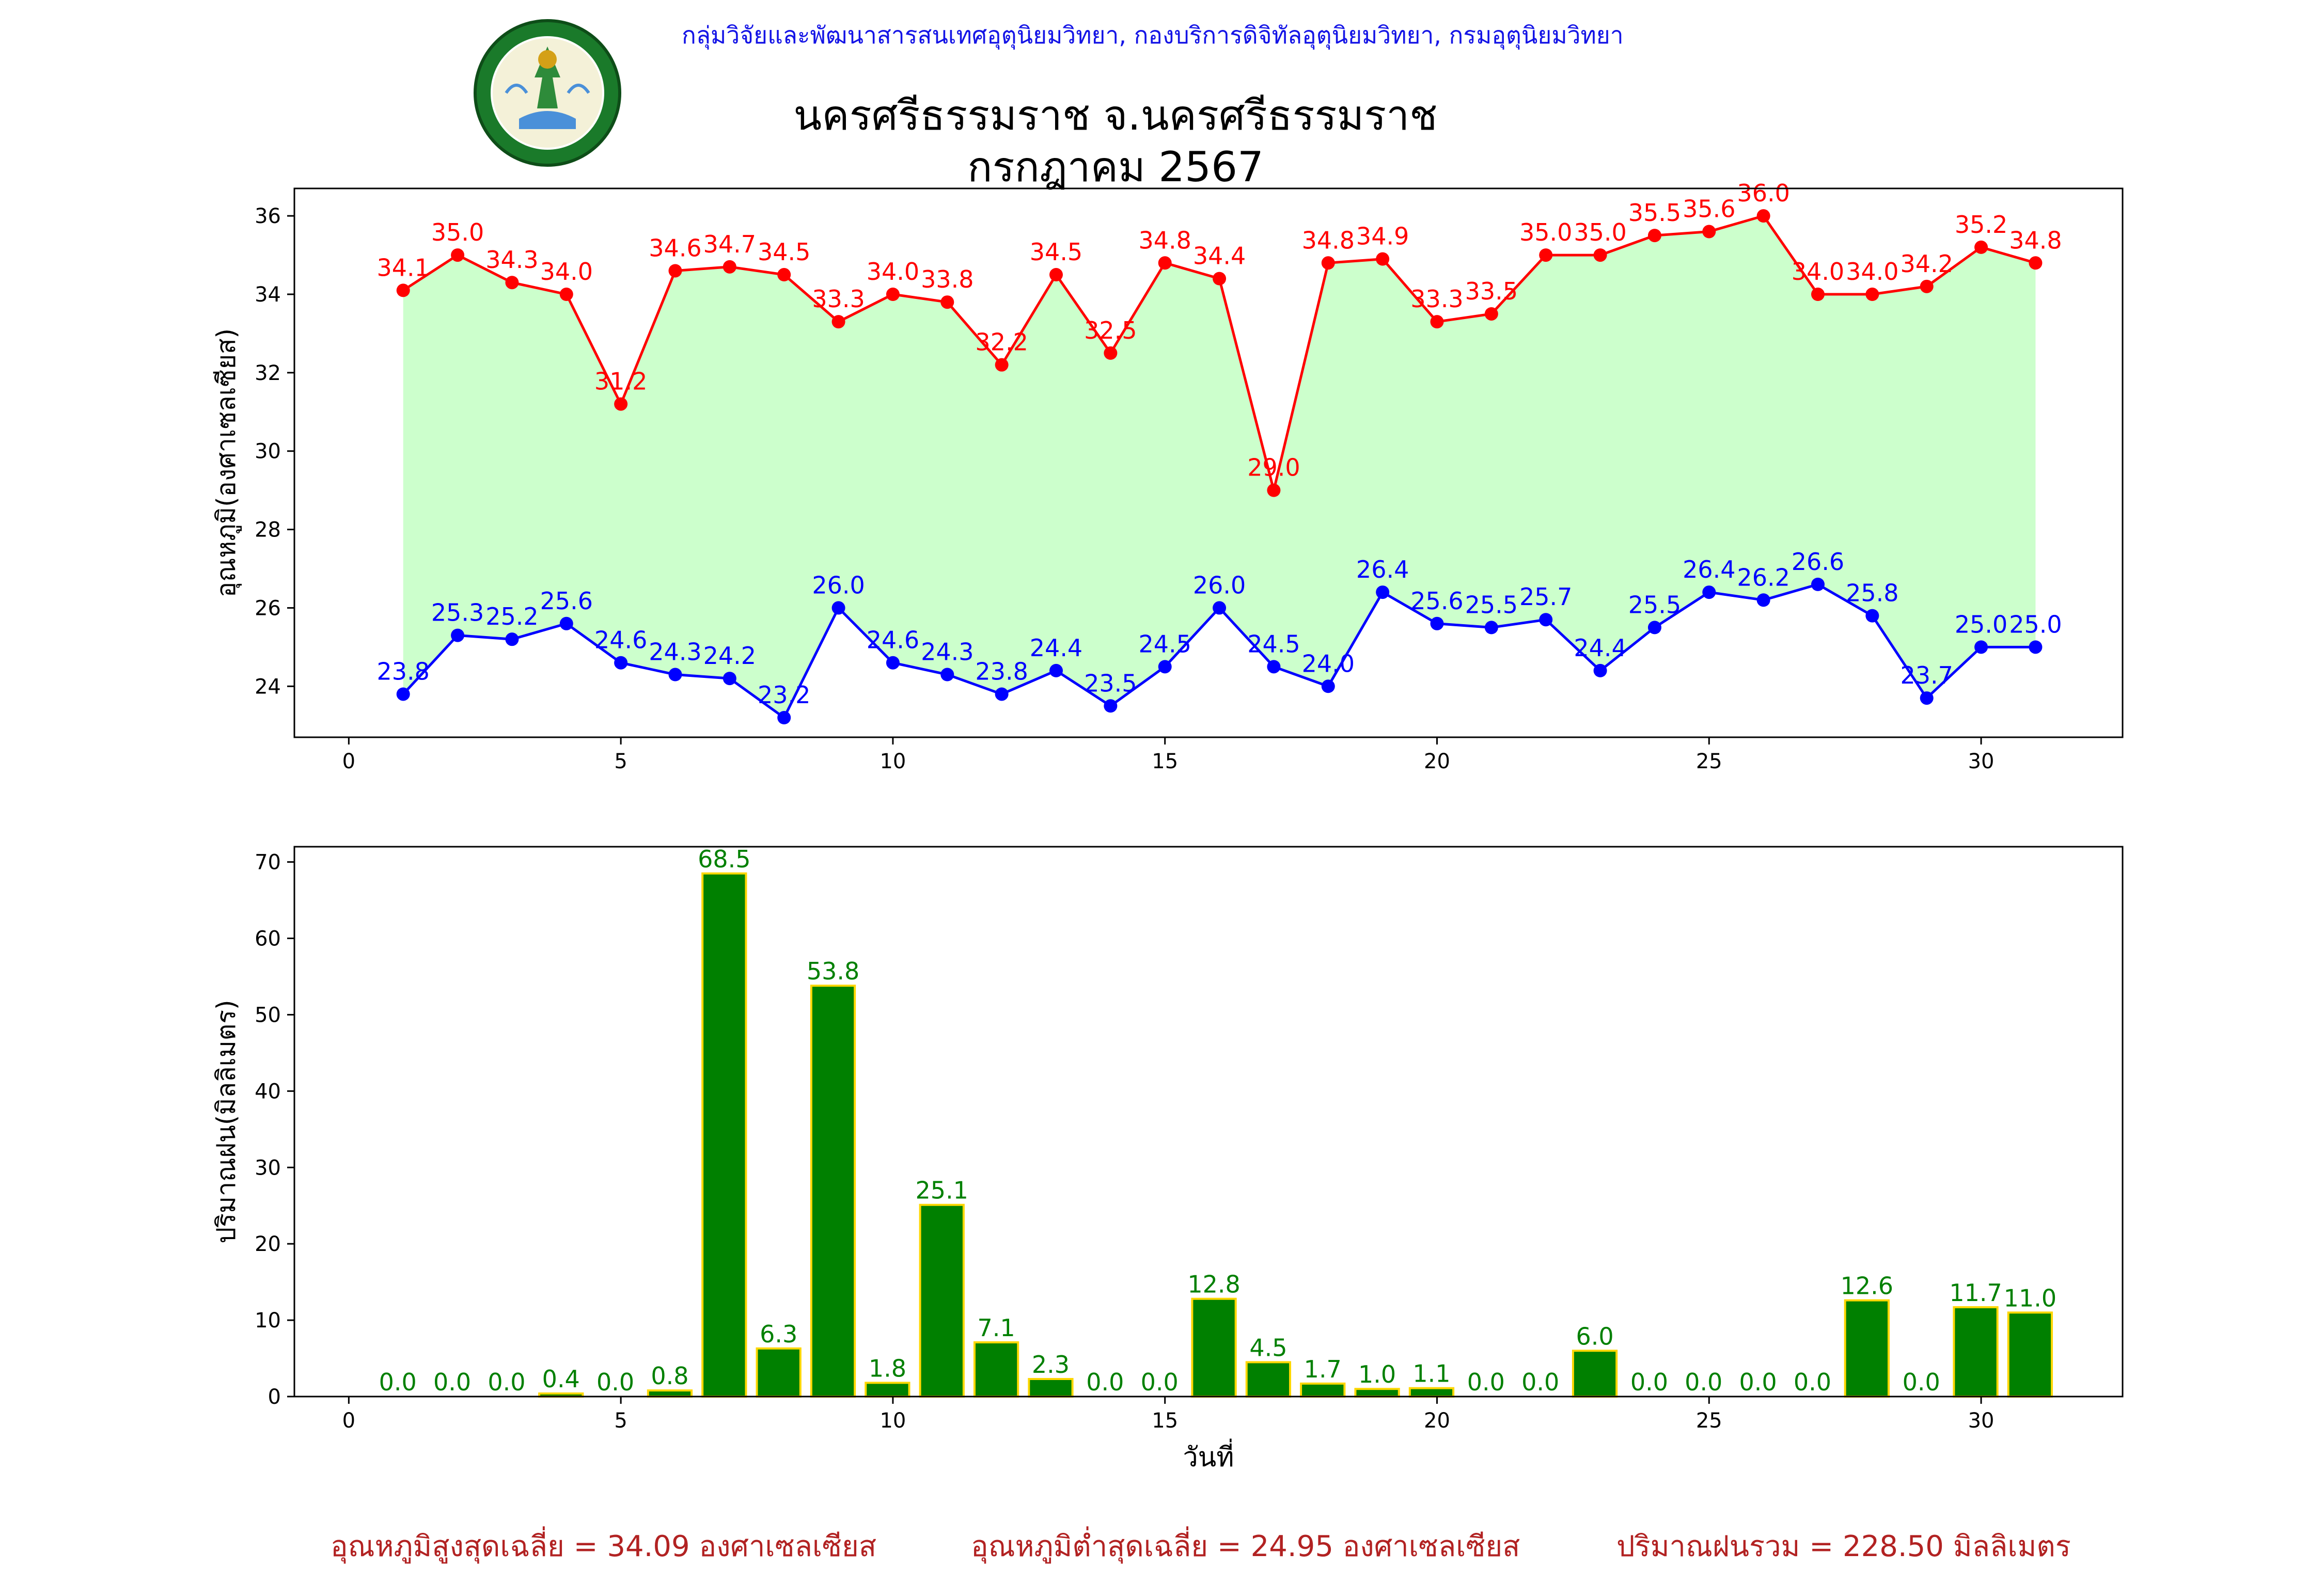 The image size is (2324, 1569). I want to click on max-temp-value-label: 35.5, so click(1654, 213).